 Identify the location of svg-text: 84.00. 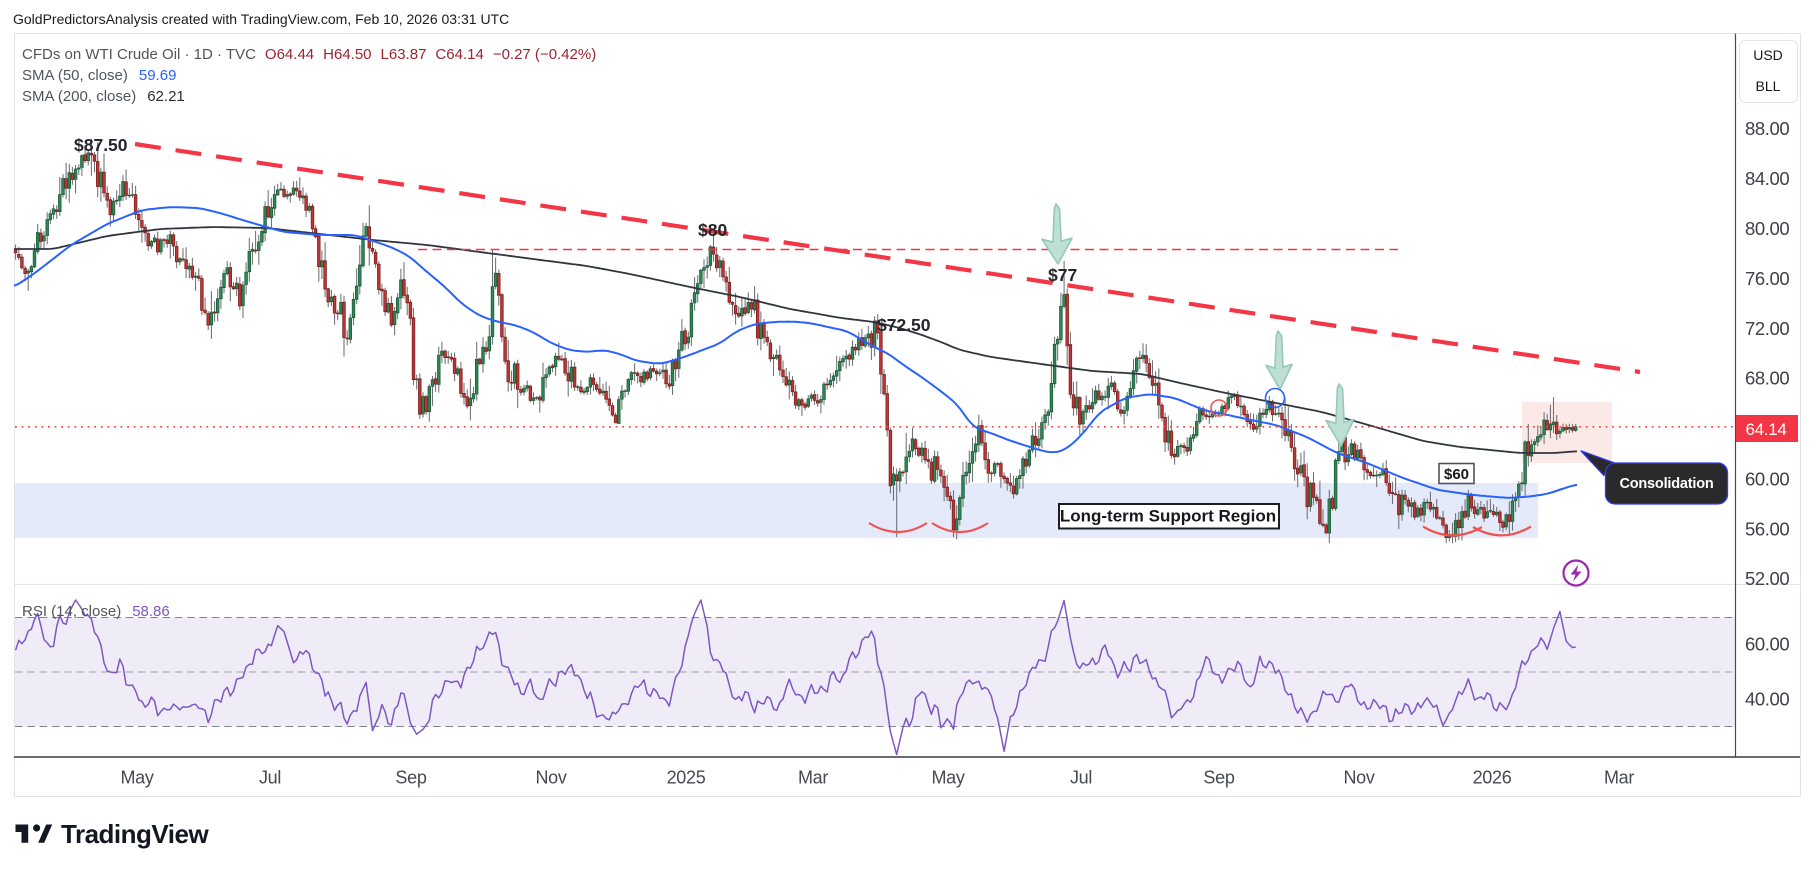
(1767, 178).